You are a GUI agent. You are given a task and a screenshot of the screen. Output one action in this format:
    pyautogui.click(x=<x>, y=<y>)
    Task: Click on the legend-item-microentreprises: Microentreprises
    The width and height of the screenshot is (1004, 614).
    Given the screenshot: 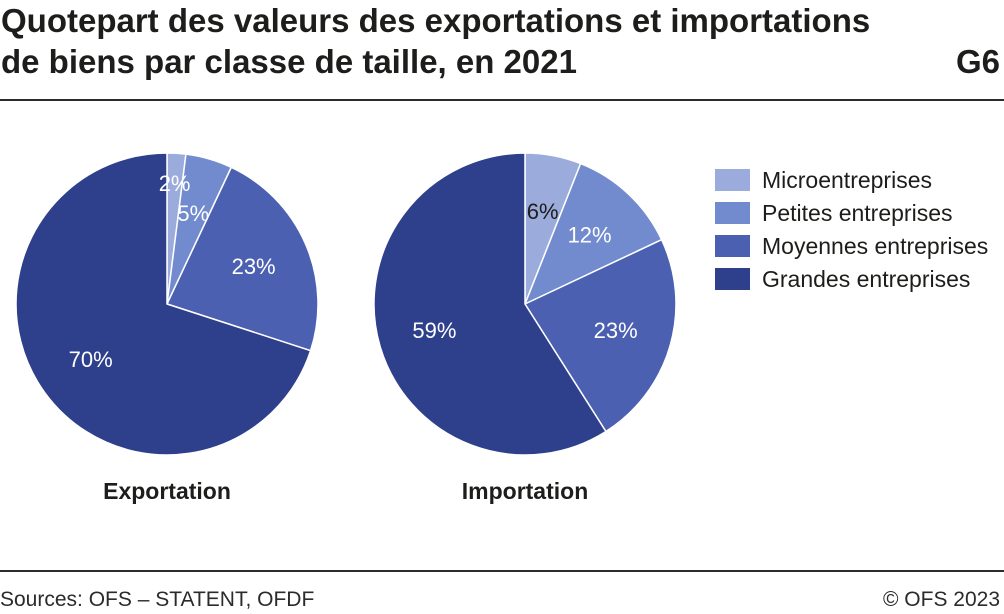 What is the action you would take?
    pyautogui.click(x=851, y=179)
    